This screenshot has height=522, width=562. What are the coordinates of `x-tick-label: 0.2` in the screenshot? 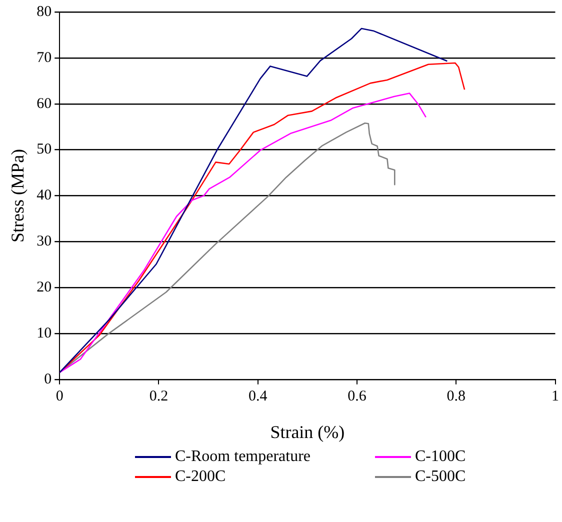 It's located at (158, 396).